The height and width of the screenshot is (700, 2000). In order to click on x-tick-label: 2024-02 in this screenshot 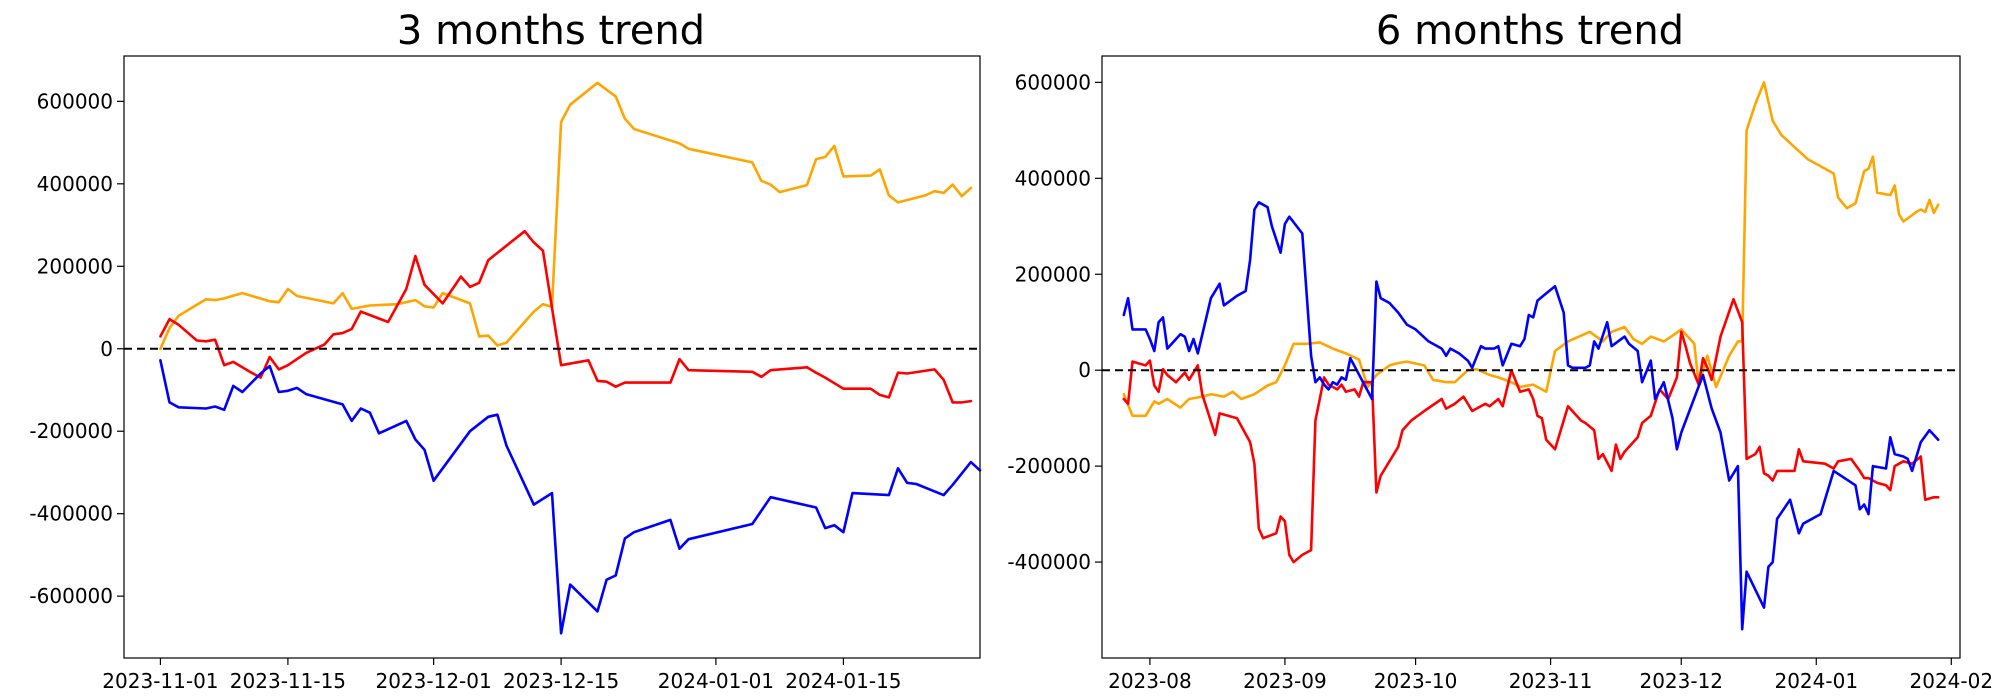, I will do `click(1952, 681)`.